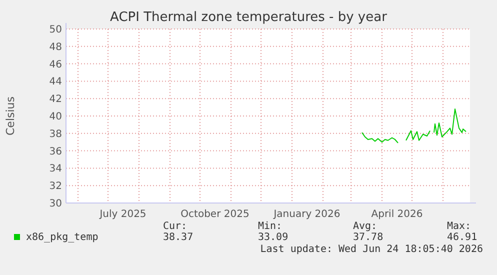 This screenshot has width=497, height=275. What do you see at coordinates (122, 214) in the screenshot?
I see `x-tick-label: July 2025` at bounding box center [122, 214].